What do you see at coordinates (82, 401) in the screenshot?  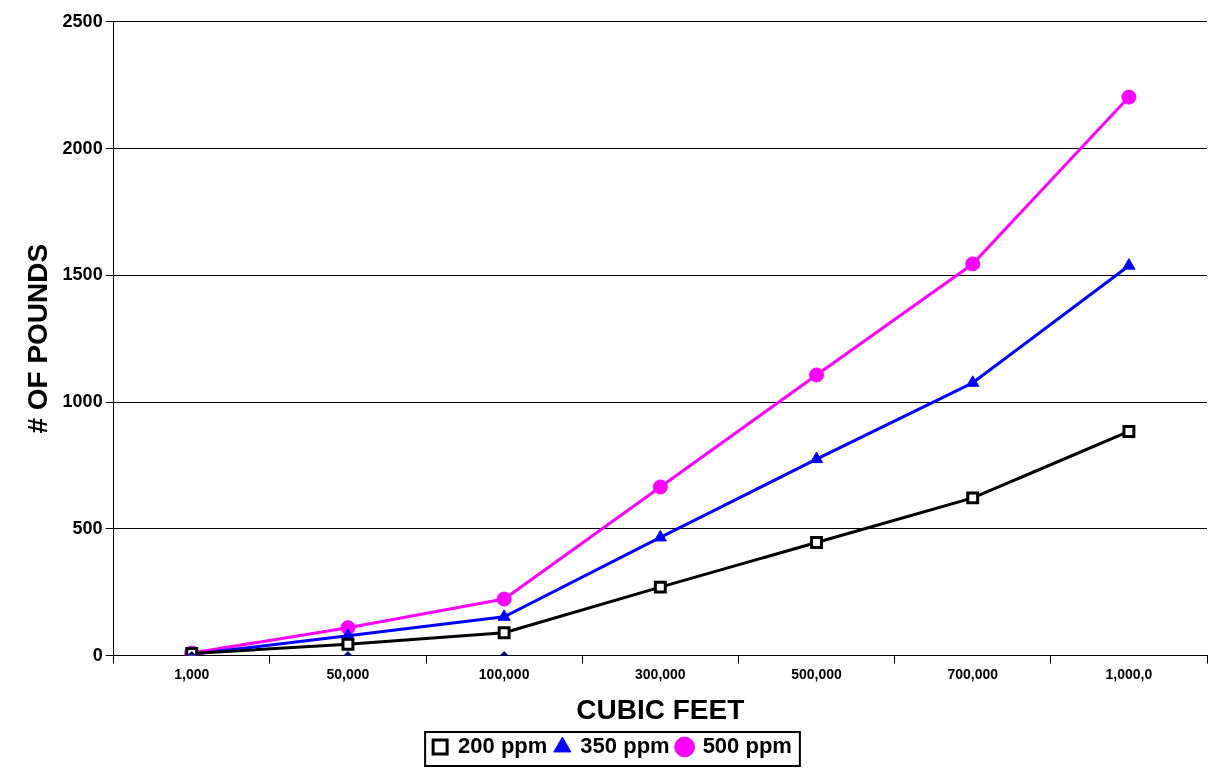 I see `y-tick-label: 1000` at bounding box center [82, 401].